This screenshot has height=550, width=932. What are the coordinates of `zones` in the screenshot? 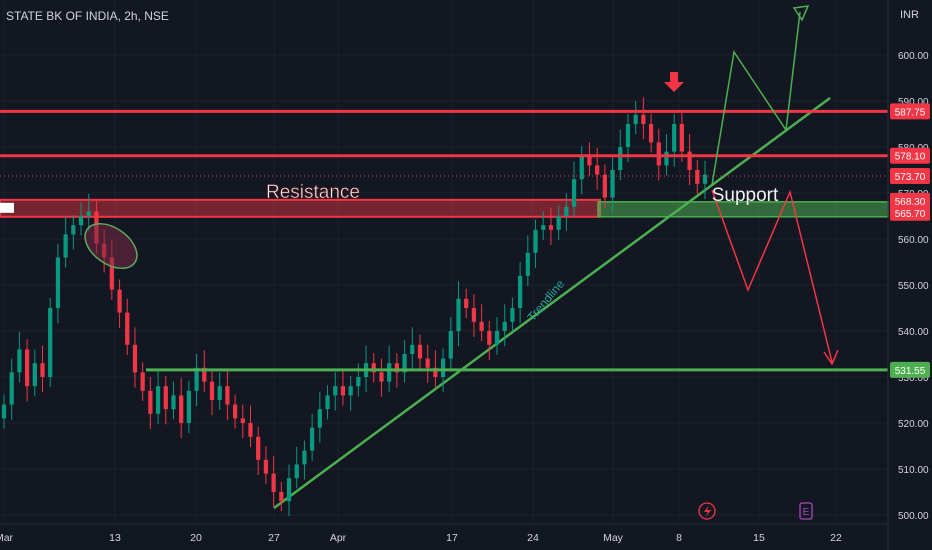 It's located at (444, 208).